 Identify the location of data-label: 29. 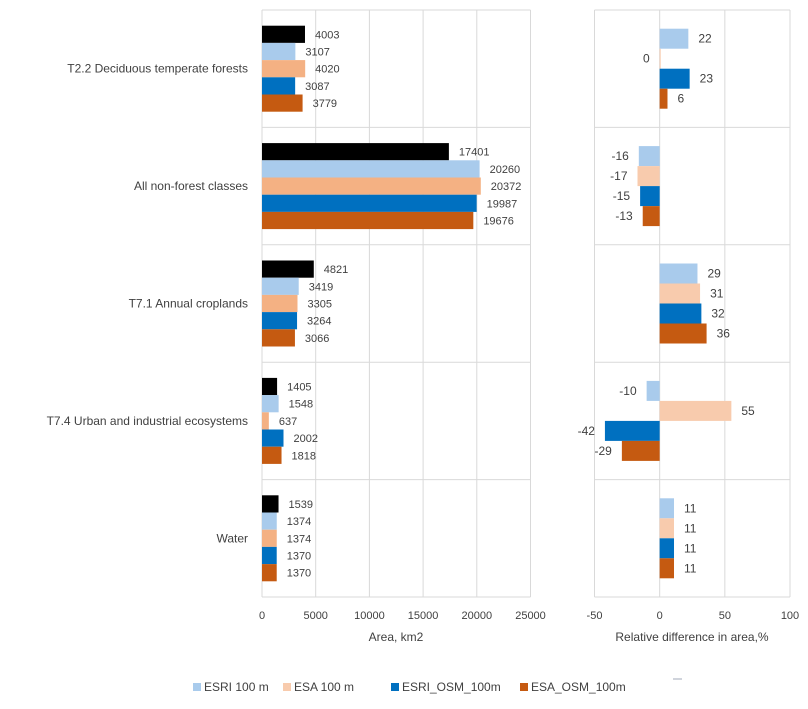
(714, 274).